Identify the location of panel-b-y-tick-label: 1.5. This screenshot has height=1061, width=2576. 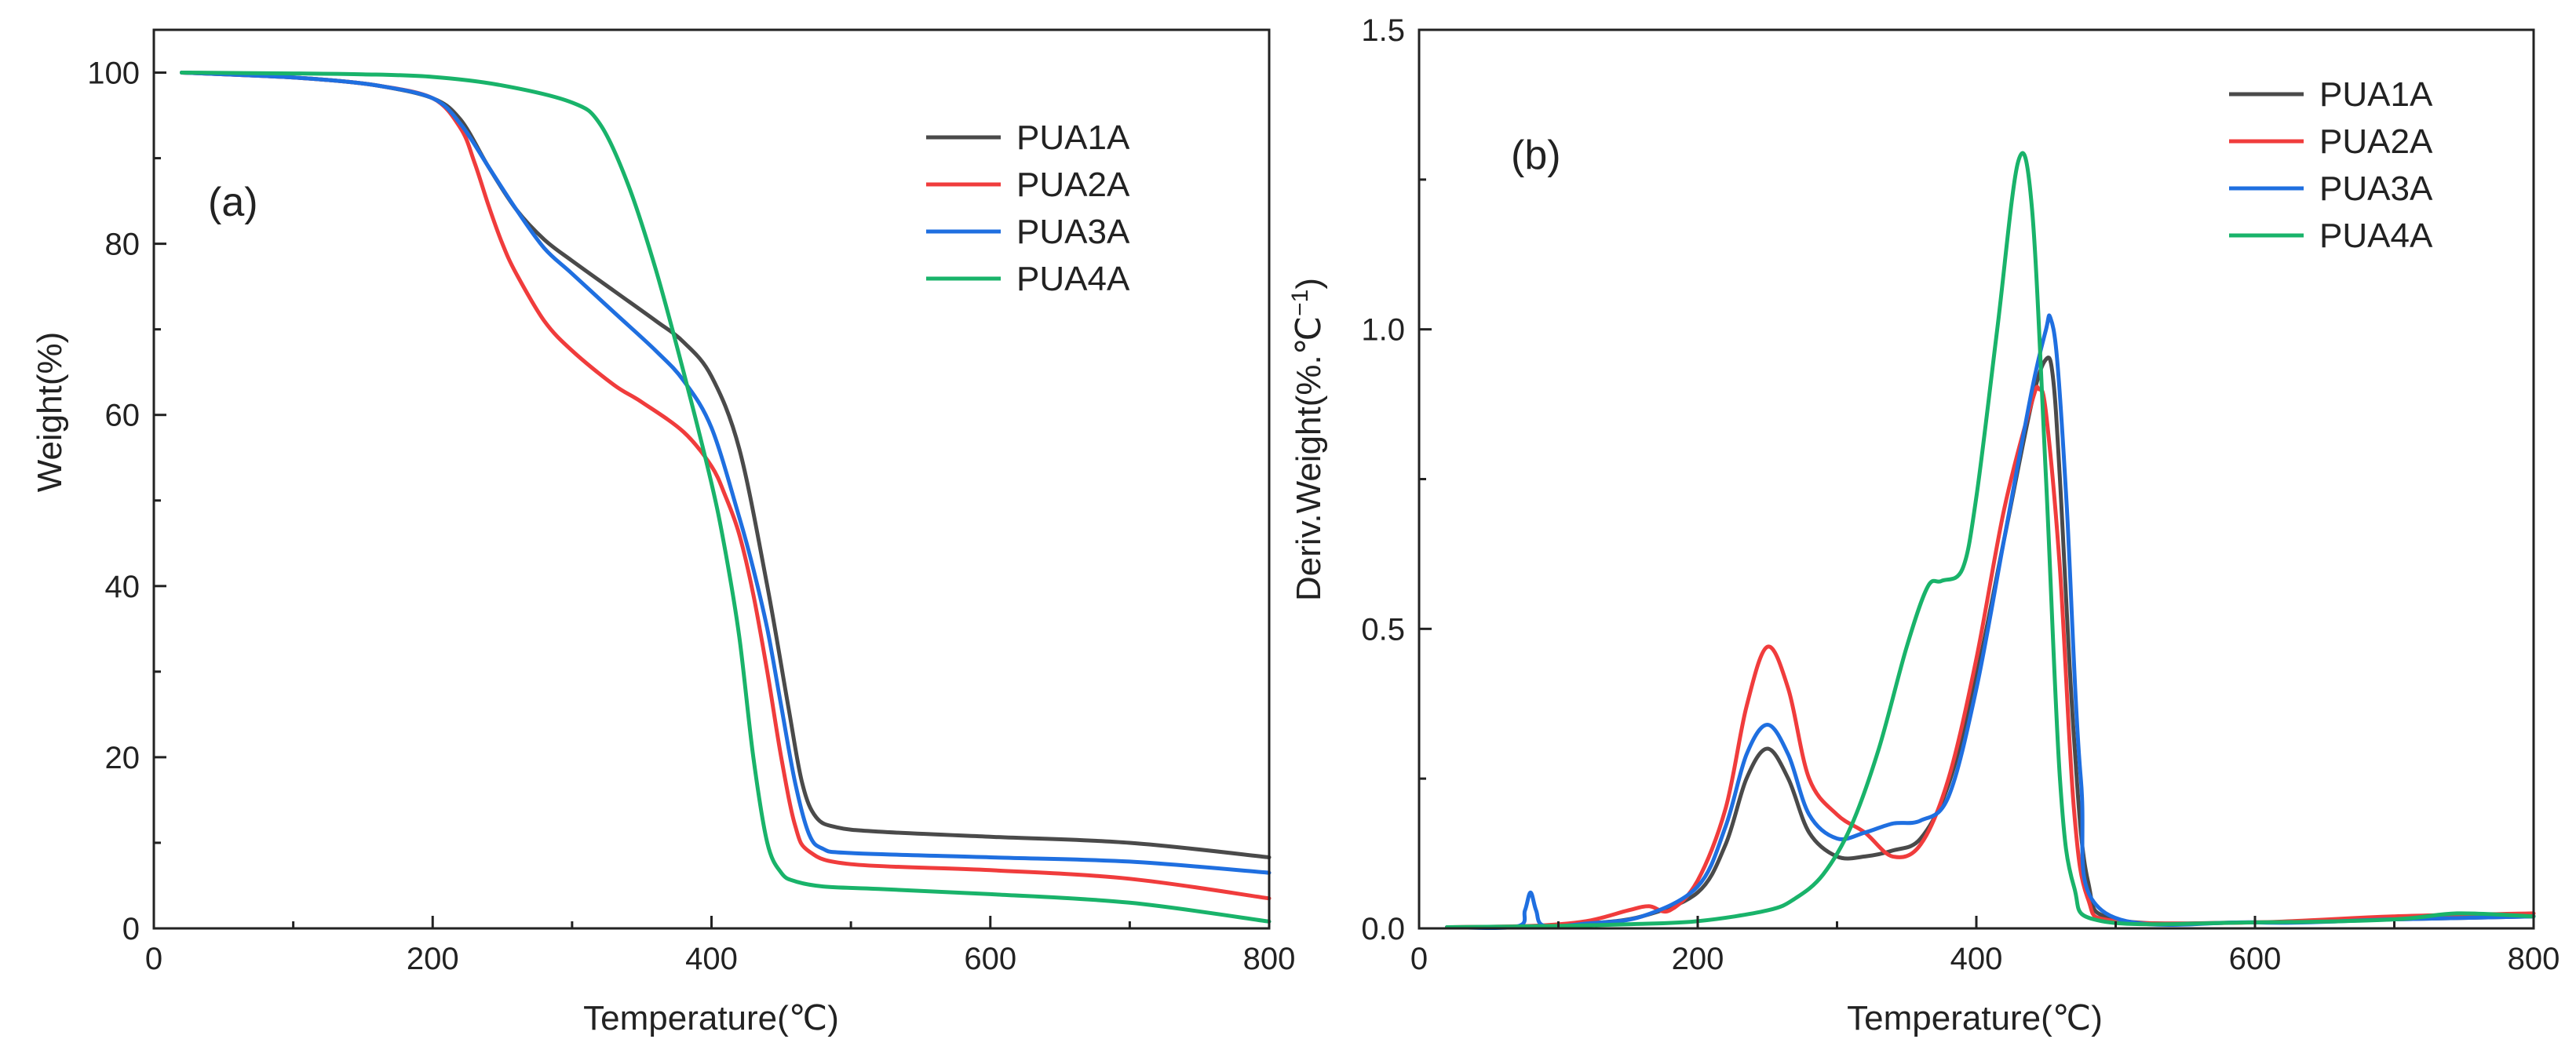
(1383, 31).